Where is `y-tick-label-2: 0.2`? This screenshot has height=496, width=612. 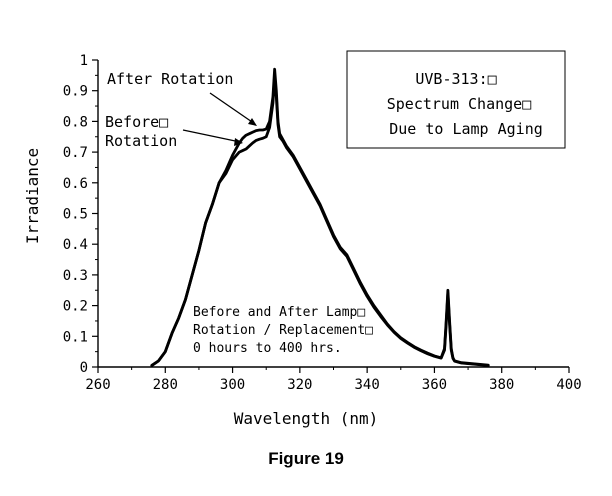 y-tick-label-2: 0.2 is located at coordinates (75, 307).